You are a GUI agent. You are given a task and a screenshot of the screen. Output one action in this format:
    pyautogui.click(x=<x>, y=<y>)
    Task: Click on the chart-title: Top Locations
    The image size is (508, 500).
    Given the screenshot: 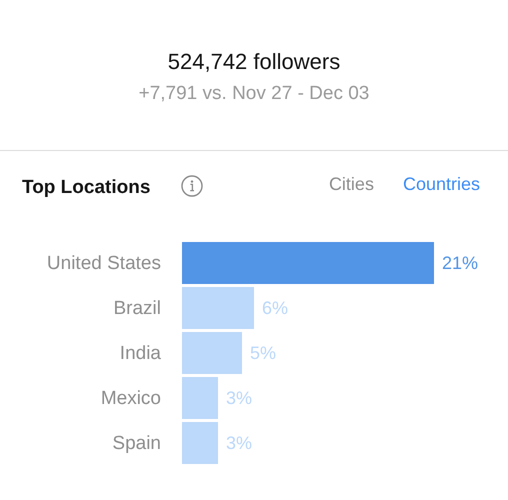 What is the action you would take?
    pyautogui.click(x=86, y=187)
    